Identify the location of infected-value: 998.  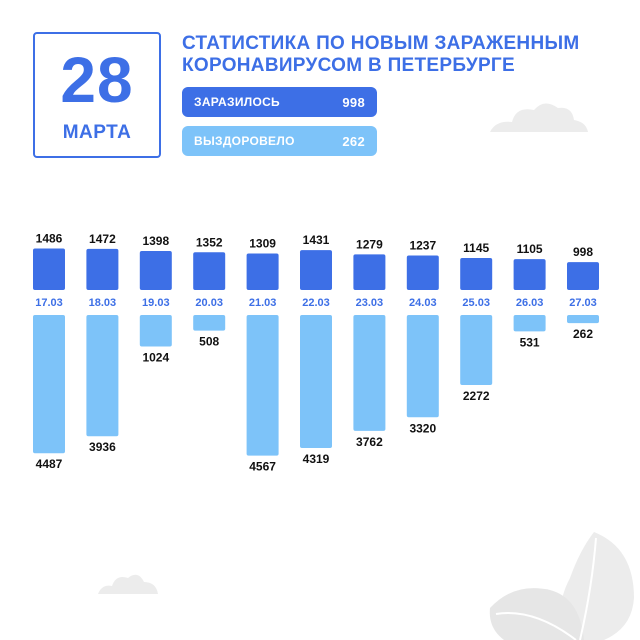
(353, 102).